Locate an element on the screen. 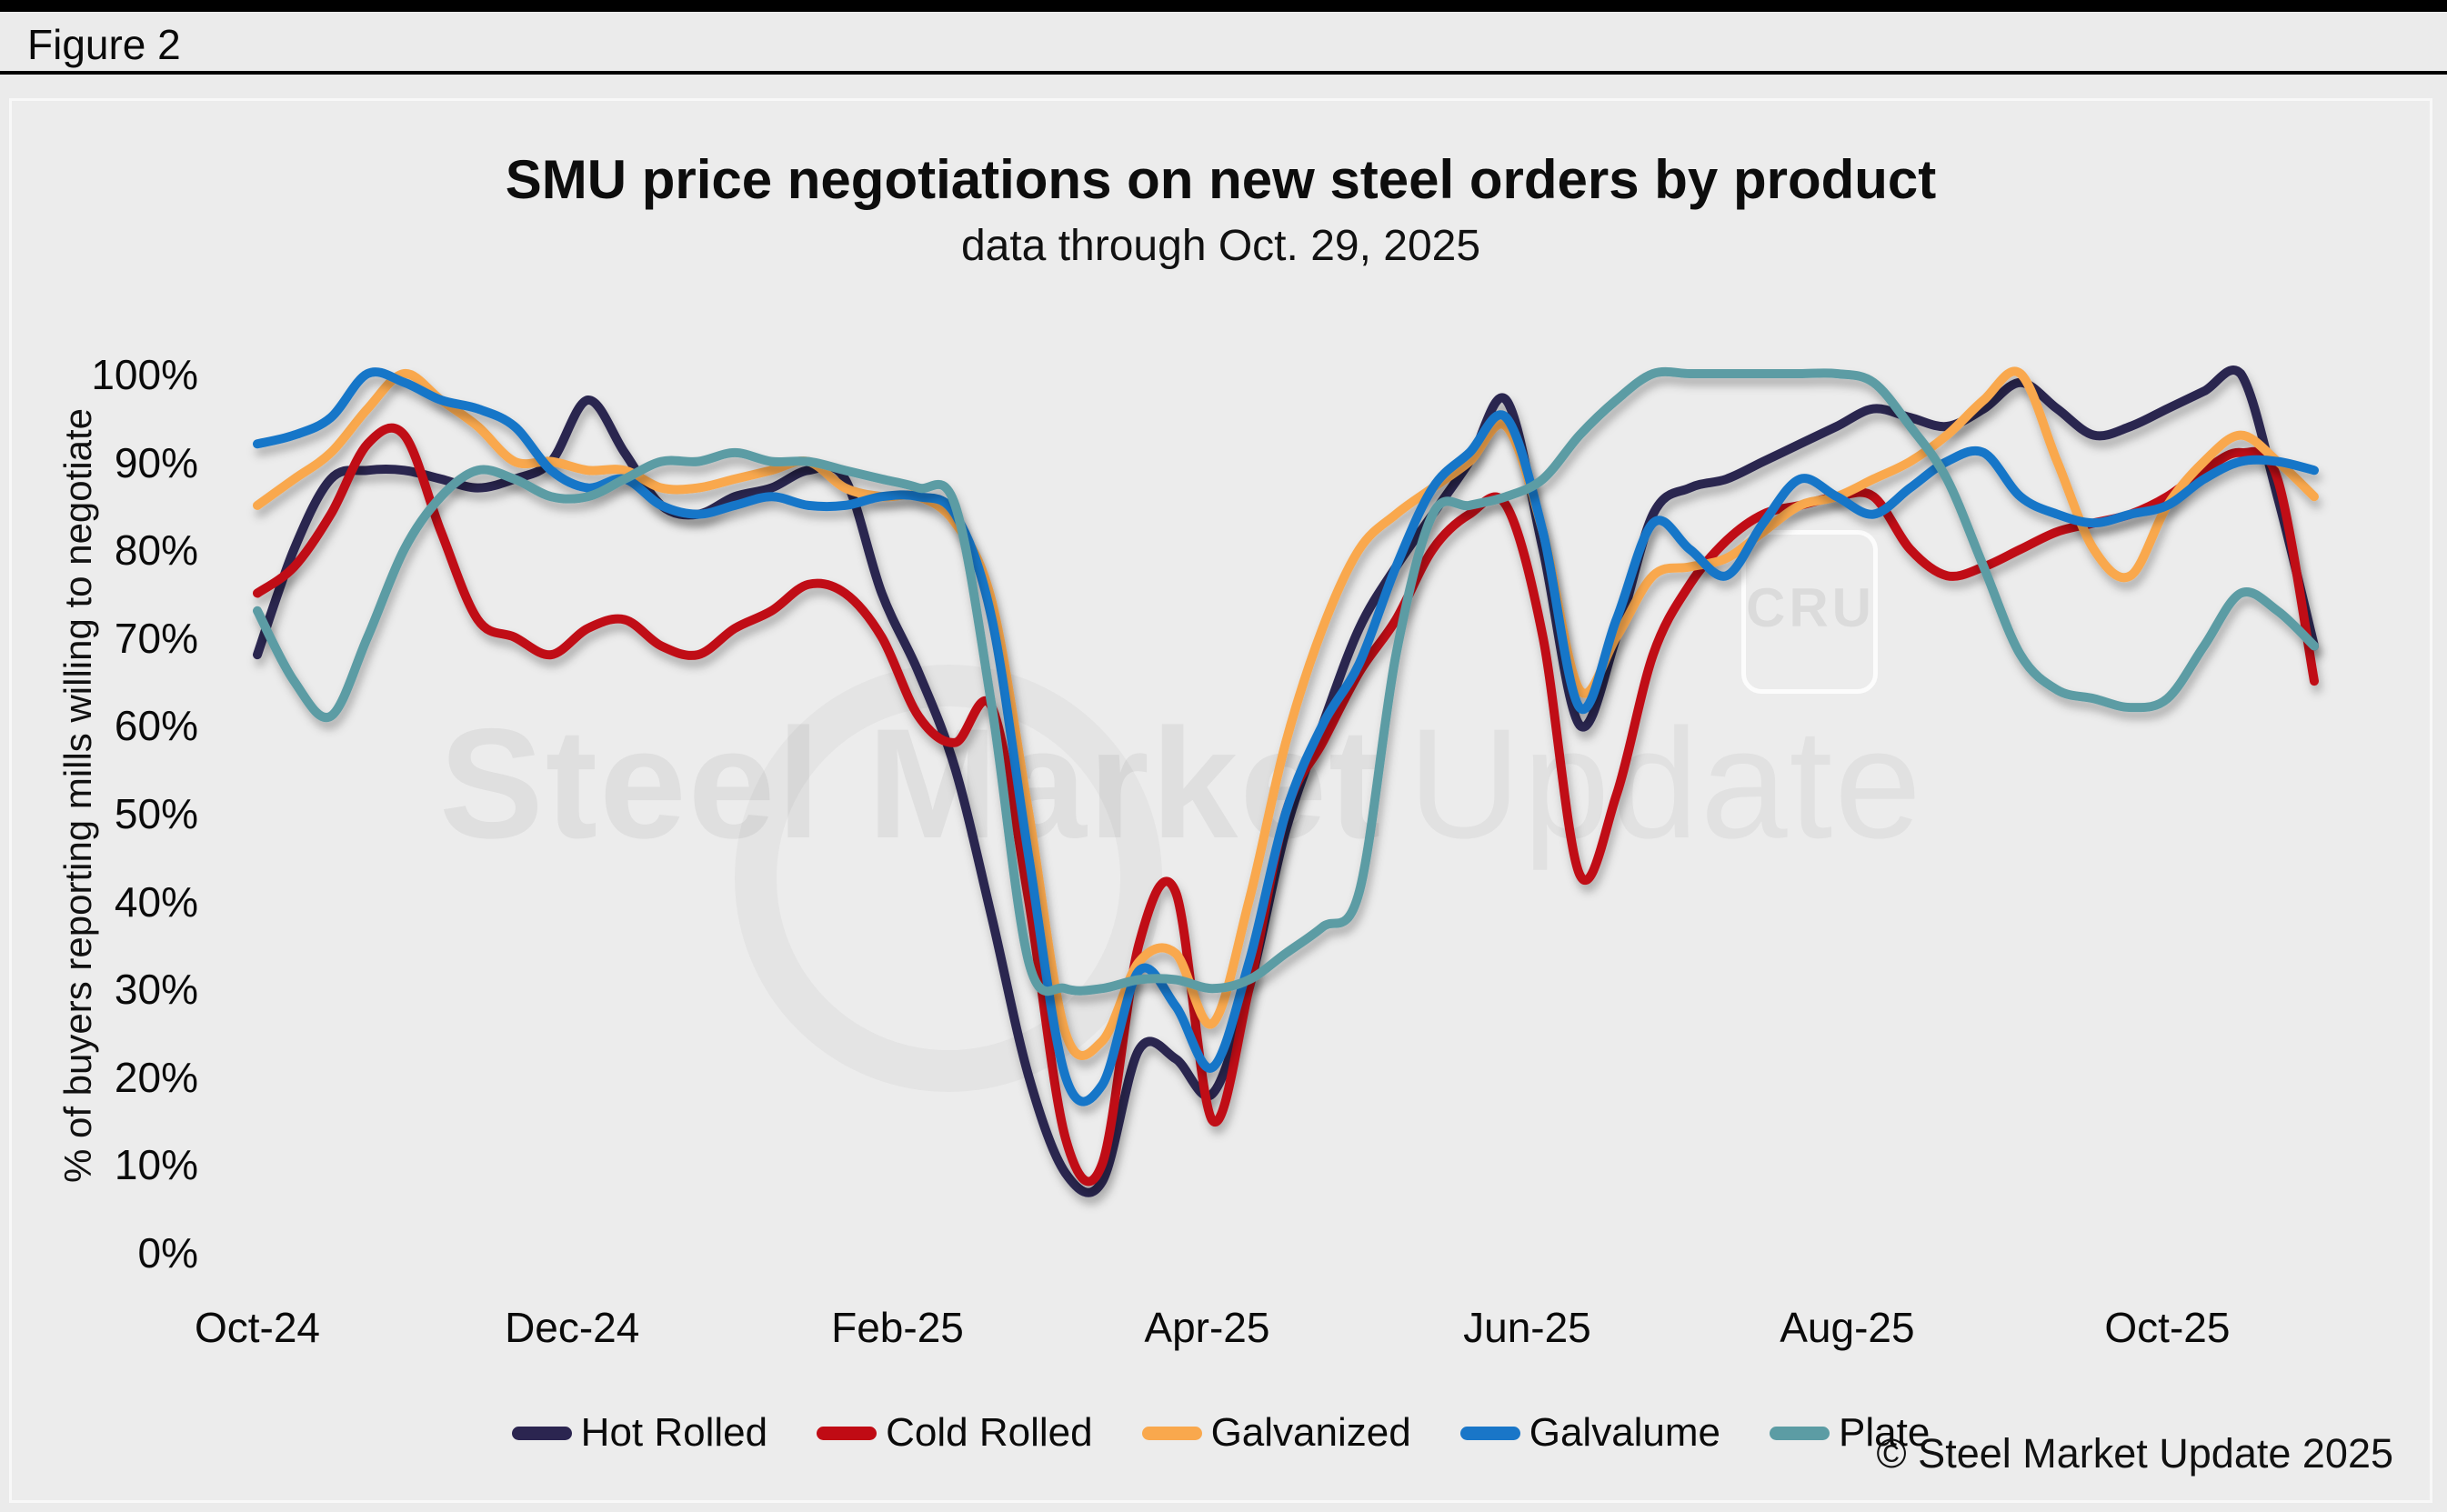 Image resolution: width=2447 pixels, height=1512 pixels. legend-item-plate: Plate is located at coordinates (1850, 1433).